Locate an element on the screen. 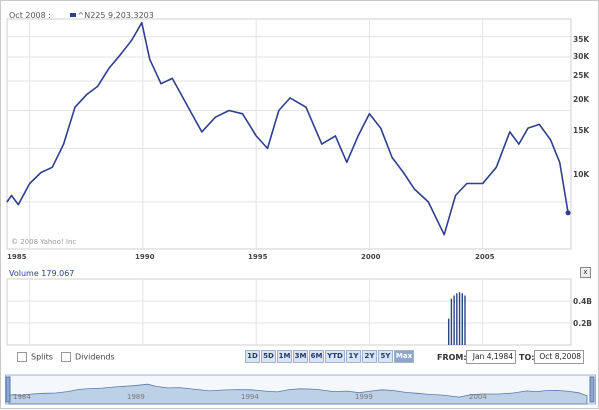 Image resolution: width=599 pixels, height=410 pixels. y-tick-label: 25K is located at coordinates (581, 75).